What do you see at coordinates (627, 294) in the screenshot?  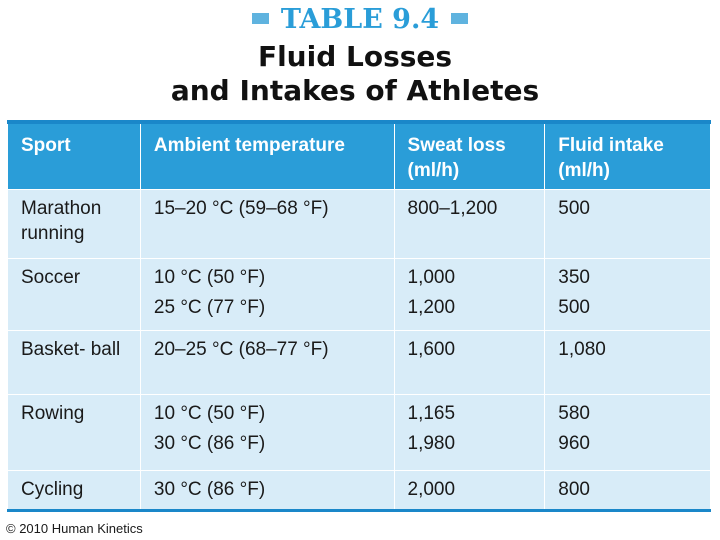 I see `fluid-intake-cell: 350 500` at bounding box center [627, 294].